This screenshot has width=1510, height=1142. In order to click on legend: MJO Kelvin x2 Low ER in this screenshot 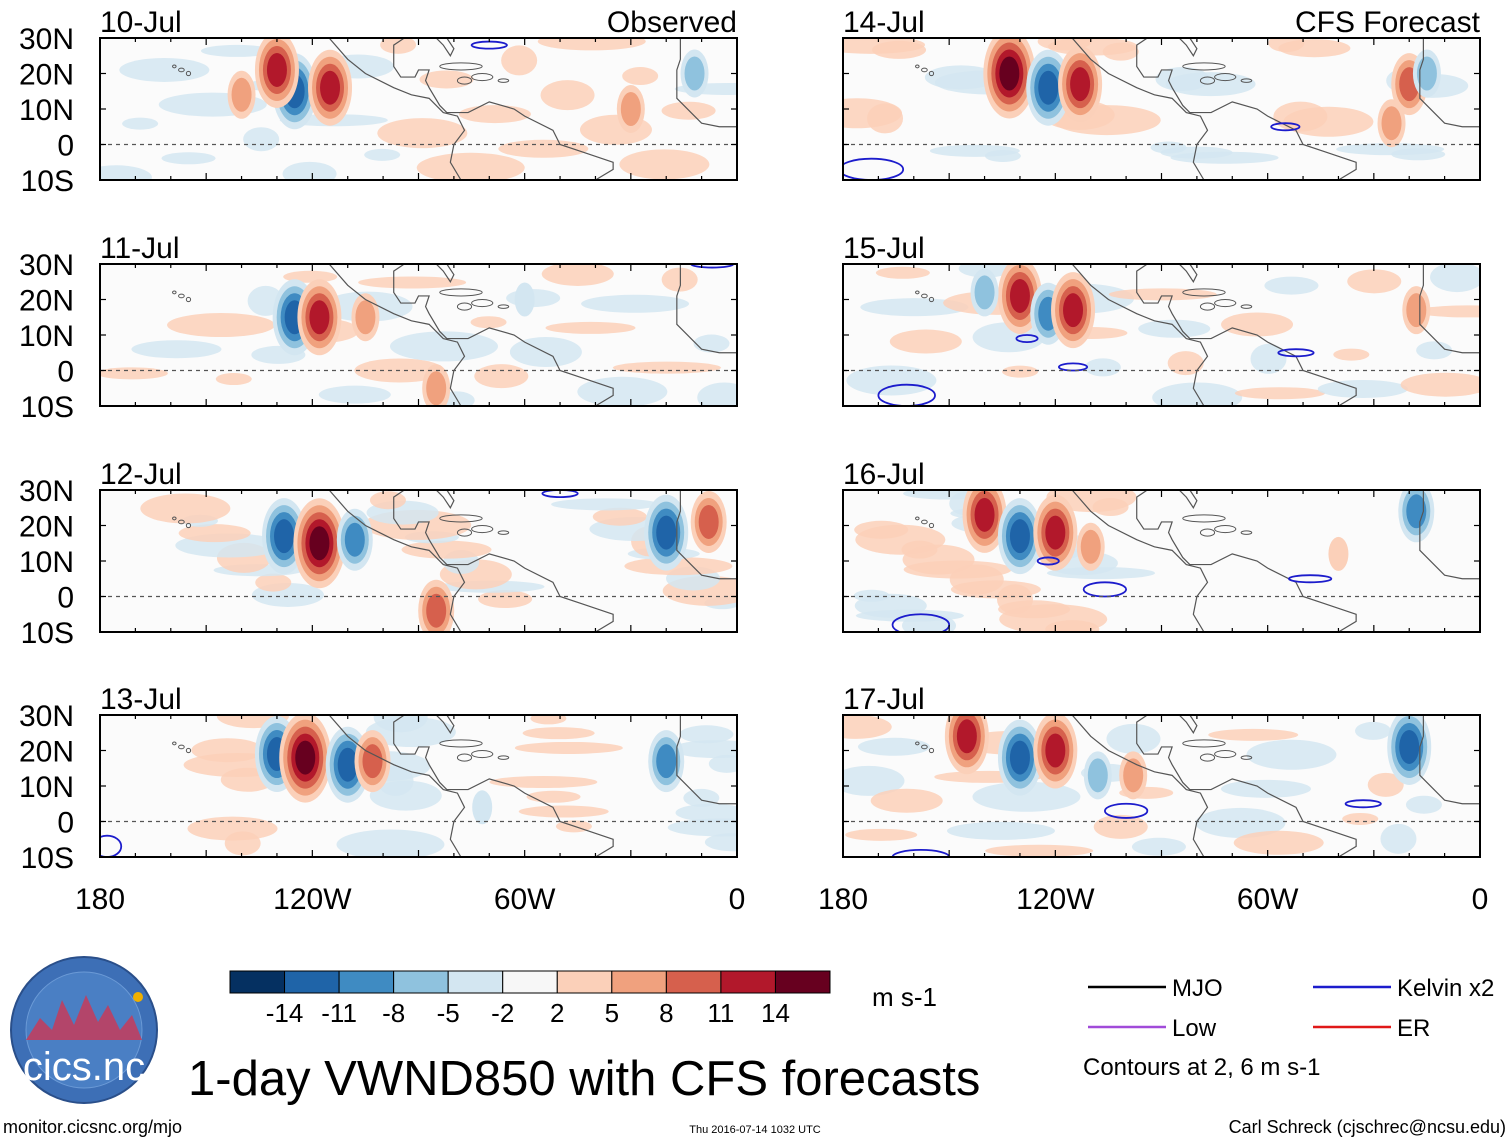, I will do `click(1291, 1008)`.